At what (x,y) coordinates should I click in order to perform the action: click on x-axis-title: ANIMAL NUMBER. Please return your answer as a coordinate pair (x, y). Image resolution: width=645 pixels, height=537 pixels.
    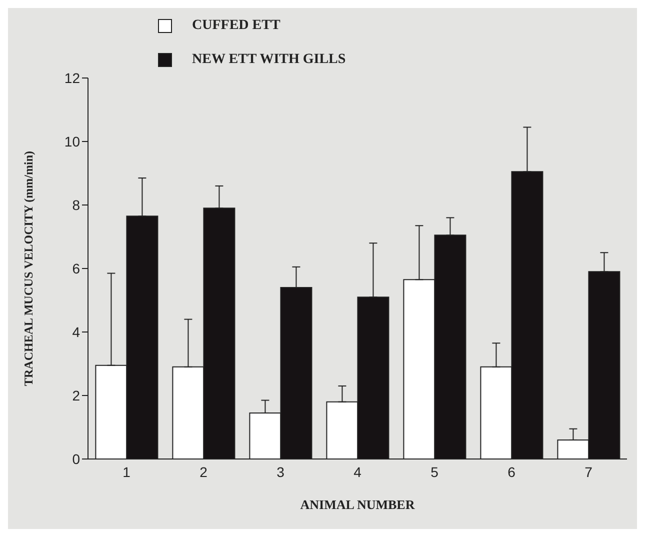
    Looking at the image, I should click on (358, 504).